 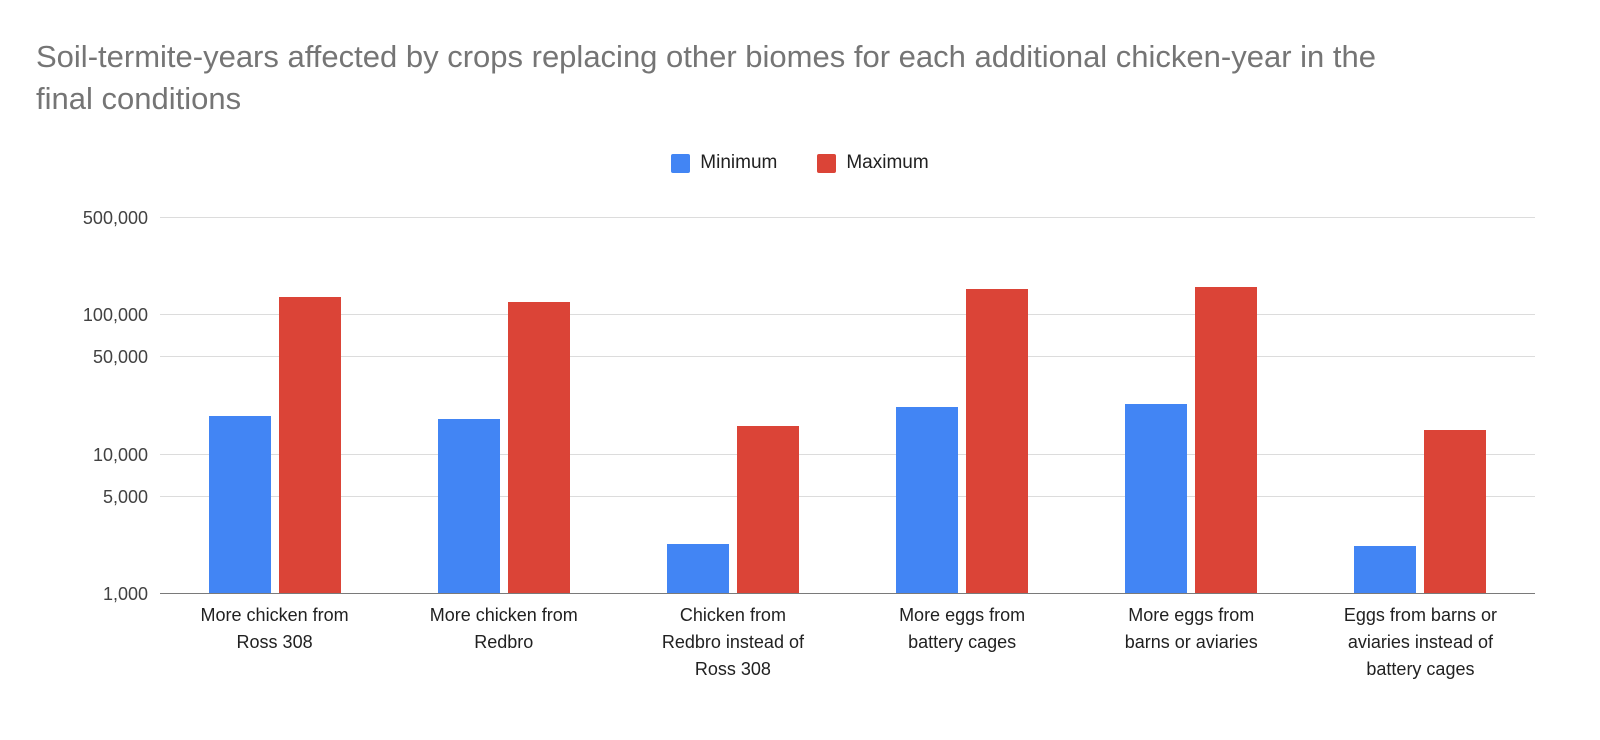 What do you see at coordinates (887, 162) in the screenshot?
I see `legend-label-maximum: Maximum` at bounding box center [887, 162].